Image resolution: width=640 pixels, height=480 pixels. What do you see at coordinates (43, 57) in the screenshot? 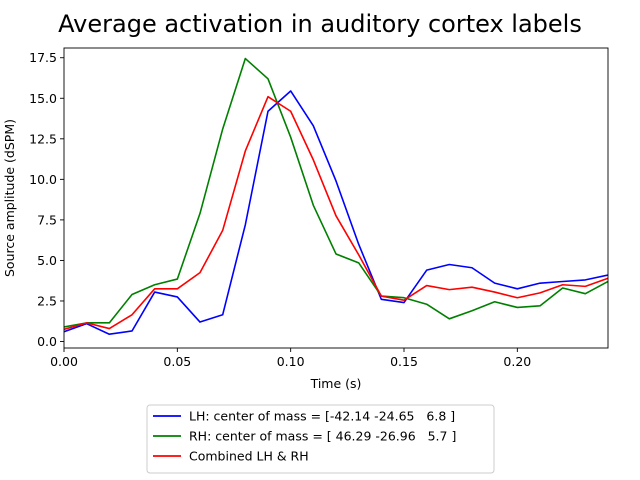
I see `y-tick-label: 17.5` at bounding box center [43, 57].